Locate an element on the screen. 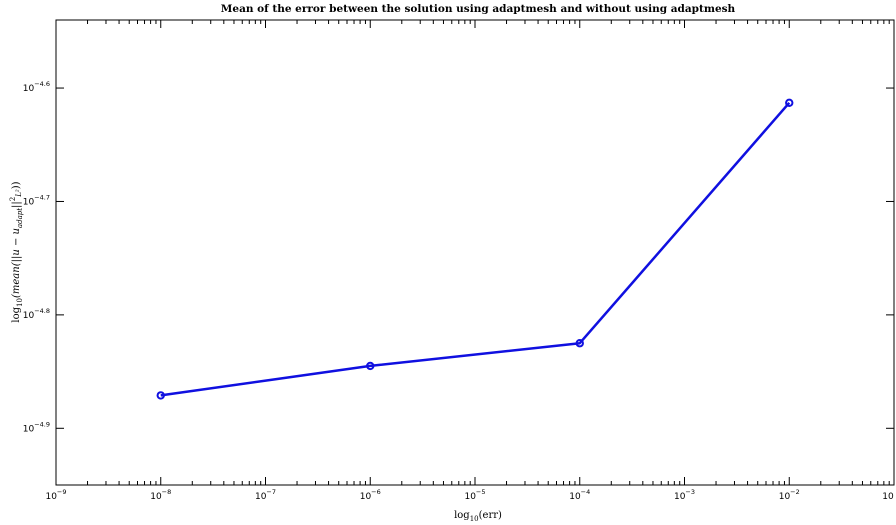  x-tick-label: 10⁻⁸ is located at coordinates (160, 495).